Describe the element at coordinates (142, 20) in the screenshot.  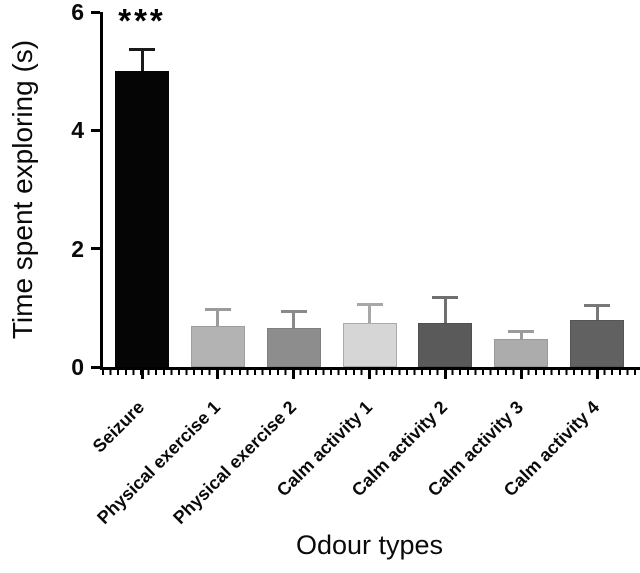
I see `significance-marker: ***` at that location.